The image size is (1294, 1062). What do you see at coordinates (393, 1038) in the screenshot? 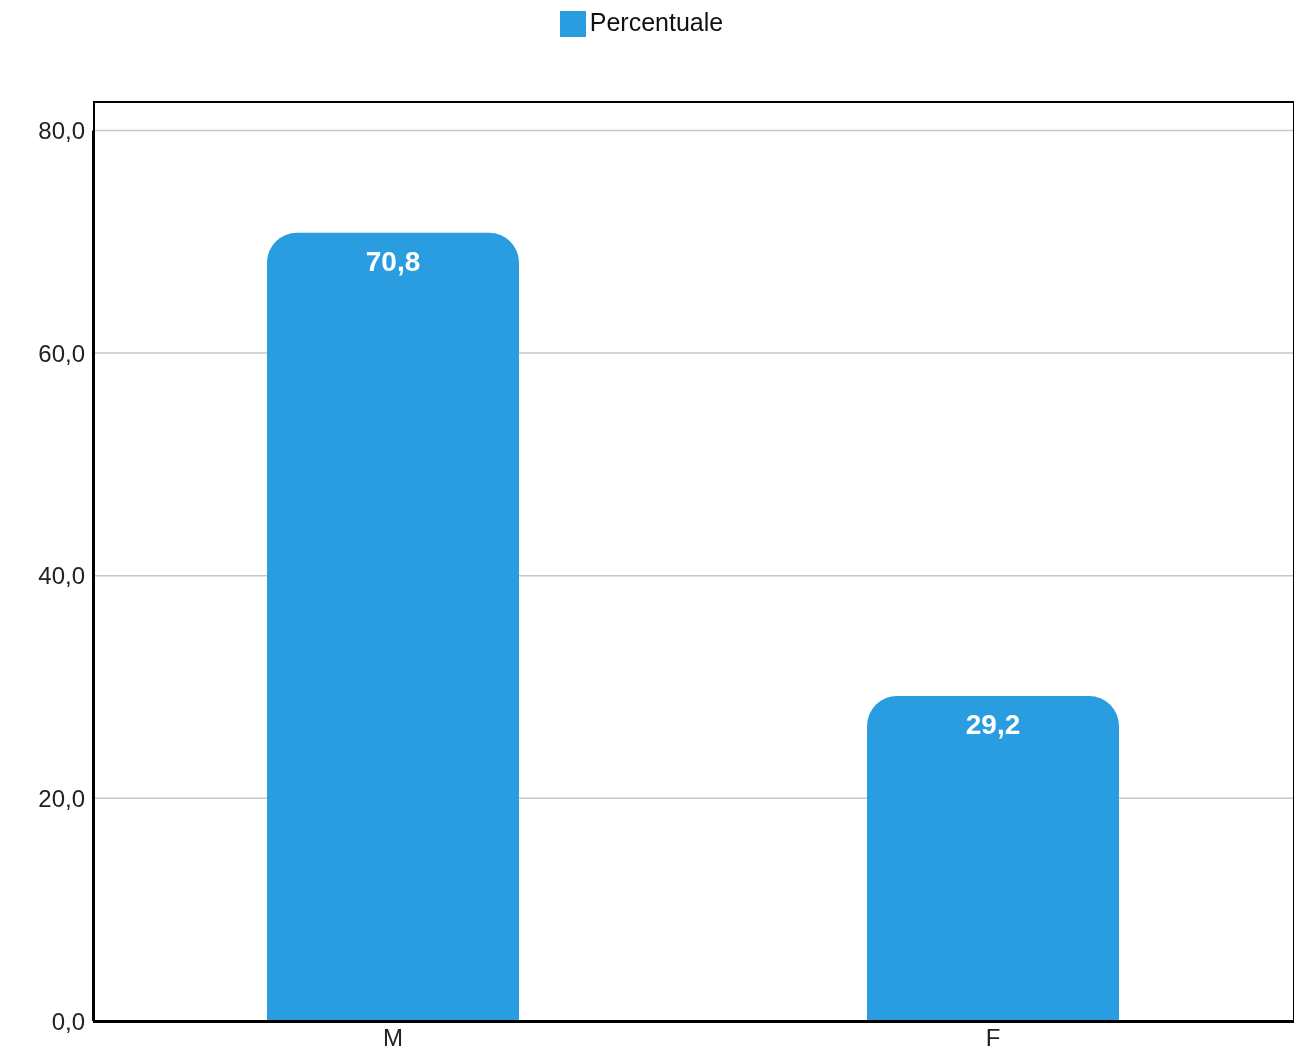
I see `x-tick-label: M` at bounding box center [393, 1038].